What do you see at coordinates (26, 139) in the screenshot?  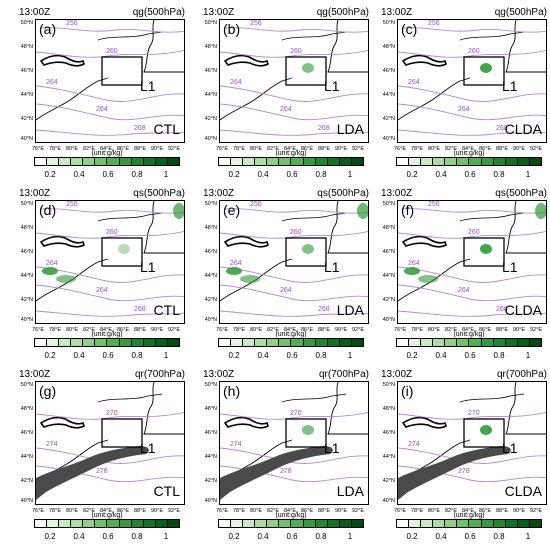 I see `latitude-label: 40°N` at bounding box center [26, 139].